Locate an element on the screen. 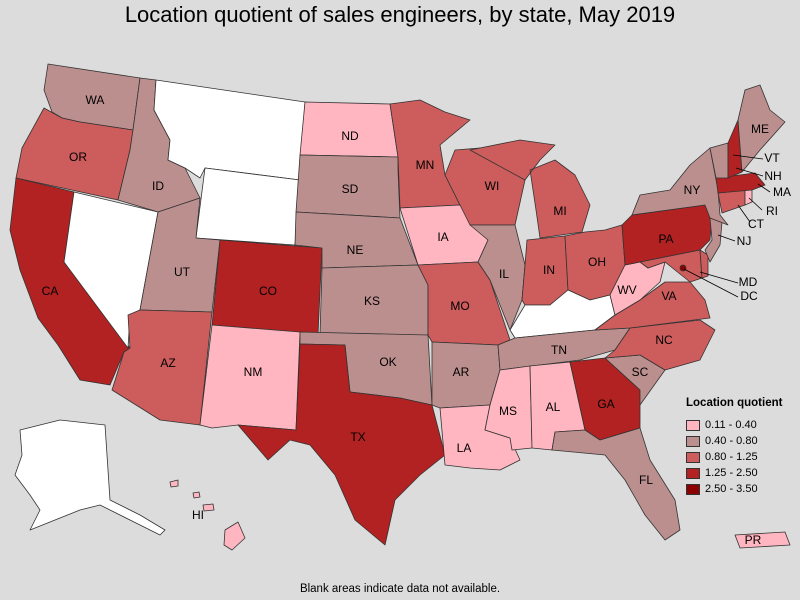 The width and height of the screenshot is (800, 600). state-label-DC: DC is located at coordinates (749, 296).